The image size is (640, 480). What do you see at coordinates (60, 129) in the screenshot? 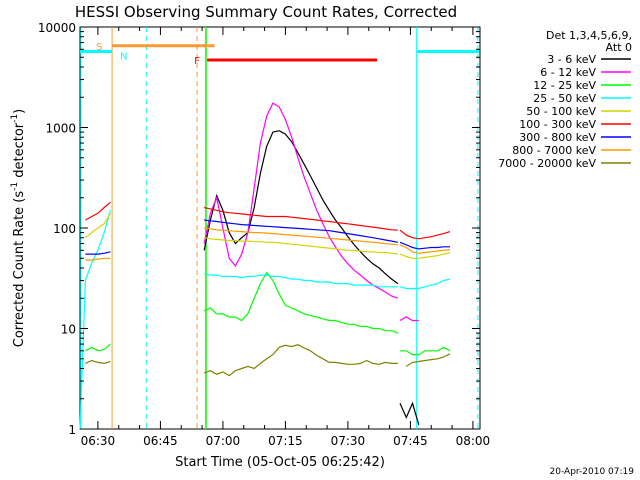
I see `y-tick-label-3: 1000` at bounding box center [60, 129].